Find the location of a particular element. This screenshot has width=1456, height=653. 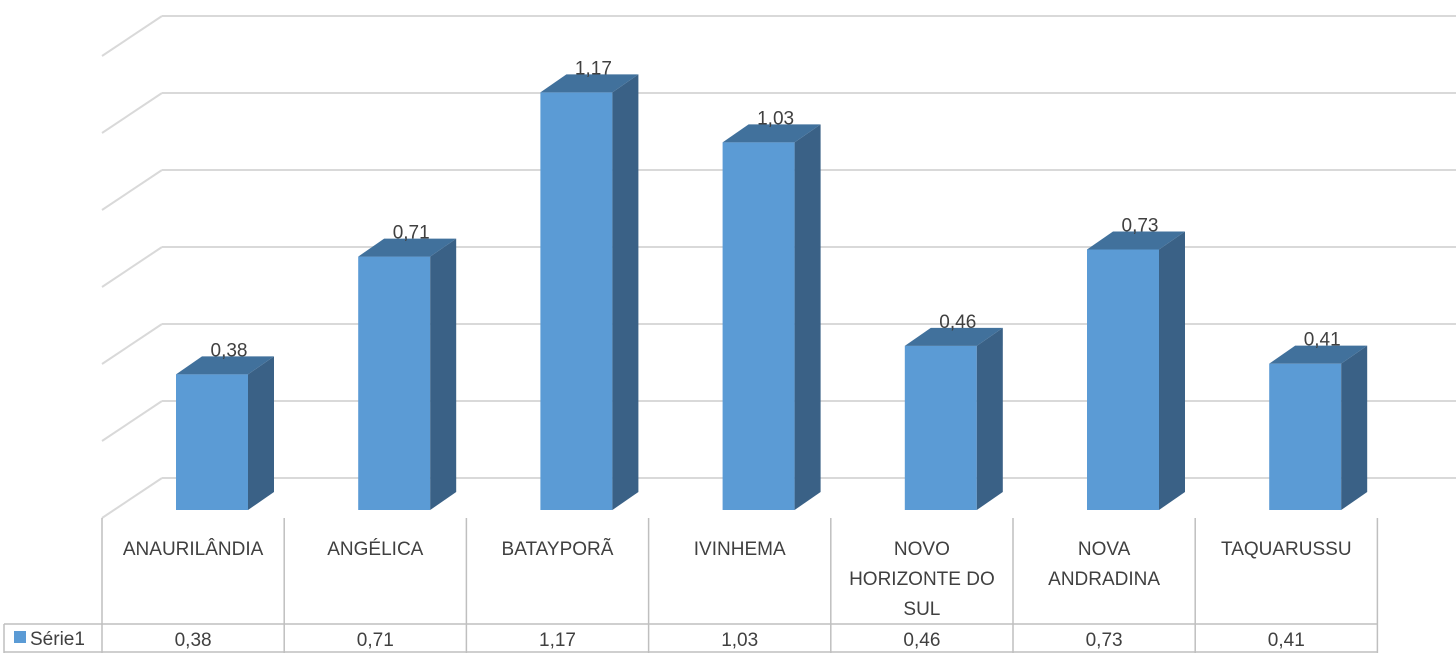

category-label: TAQUARUSSU is located at coordinates (1286, 549).